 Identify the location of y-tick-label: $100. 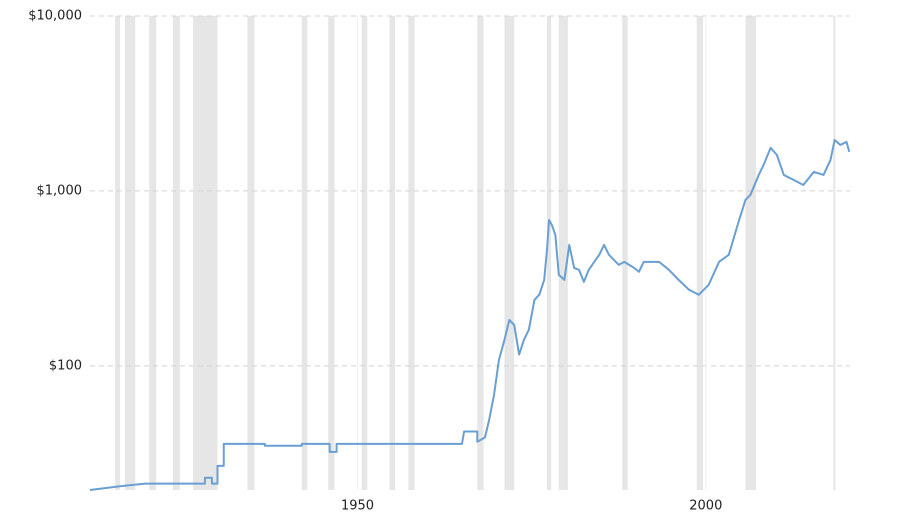
(65, 365).